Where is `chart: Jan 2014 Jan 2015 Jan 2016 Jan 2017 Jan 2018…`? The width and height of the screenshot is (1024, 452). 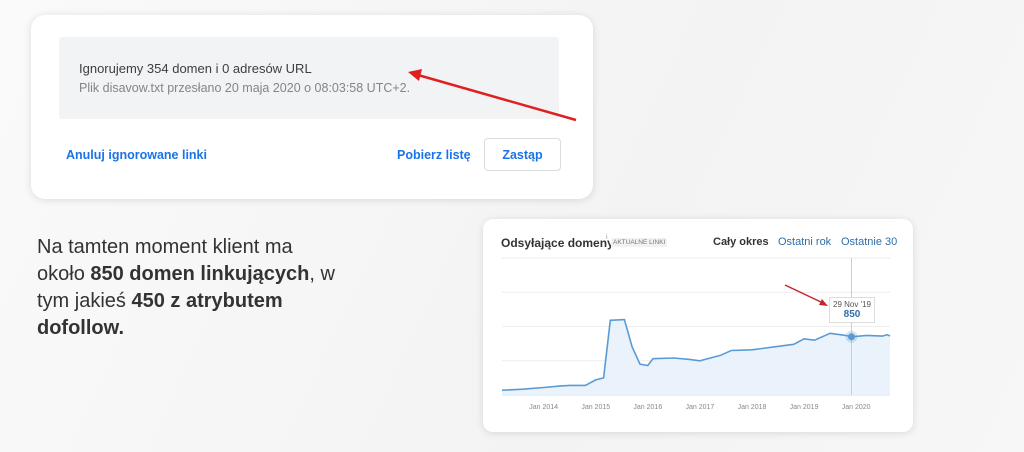
chart: Jan 2014 Jan 2015 Jan 2016 Jan 2017 Jan 2018… is located at coordinates (696, 334).